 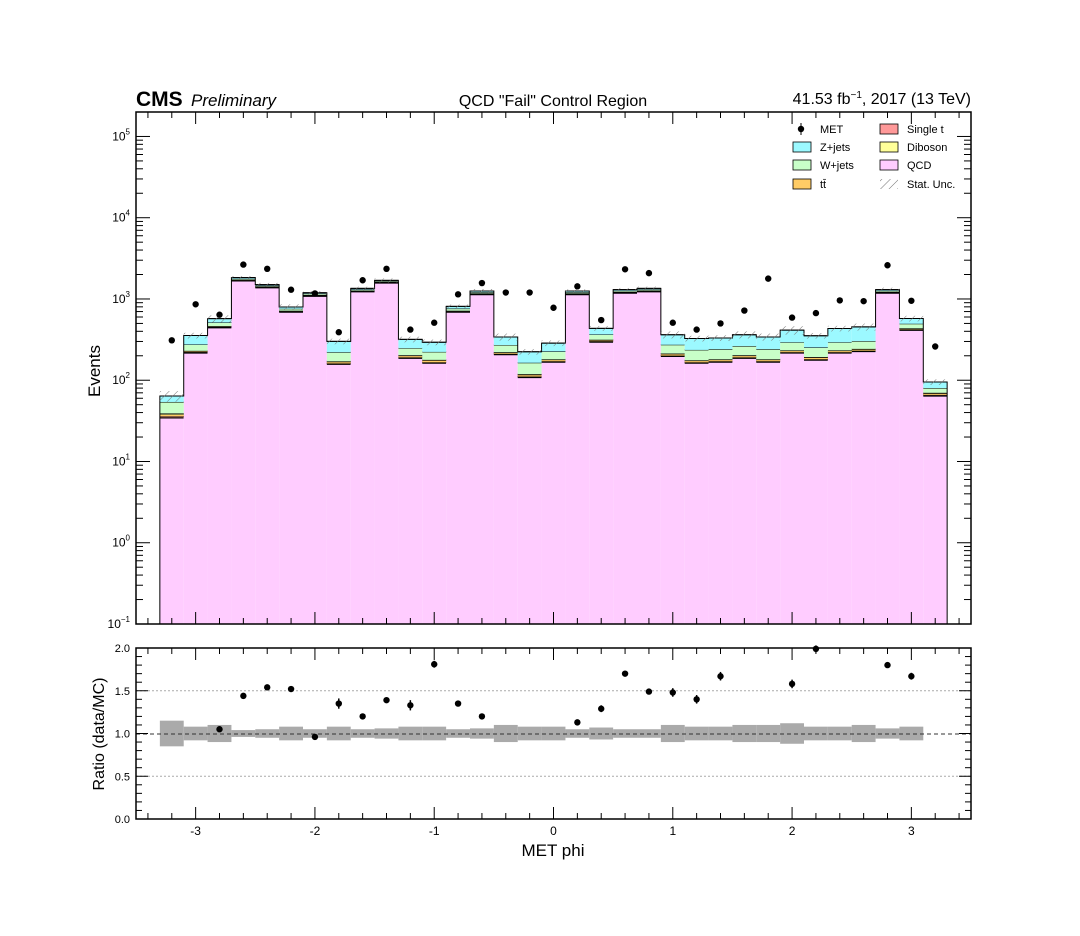 I want to click on experiment-label: CMS, so click(x=159, y=99).